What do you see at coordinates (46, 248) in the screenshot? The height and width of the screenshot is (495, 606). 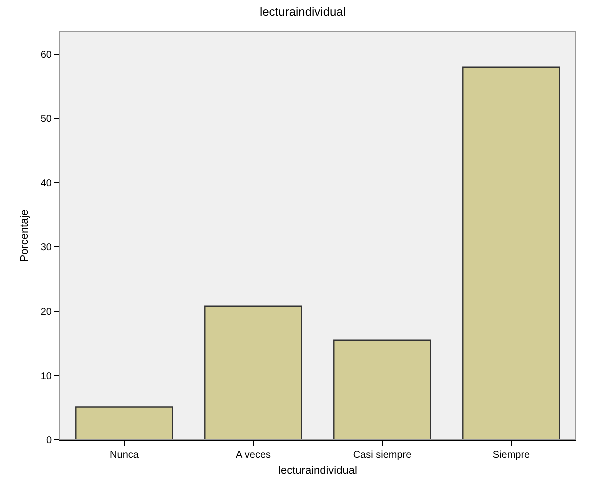 I see `y-tick-label: 30` at bounding box center [46, 248].